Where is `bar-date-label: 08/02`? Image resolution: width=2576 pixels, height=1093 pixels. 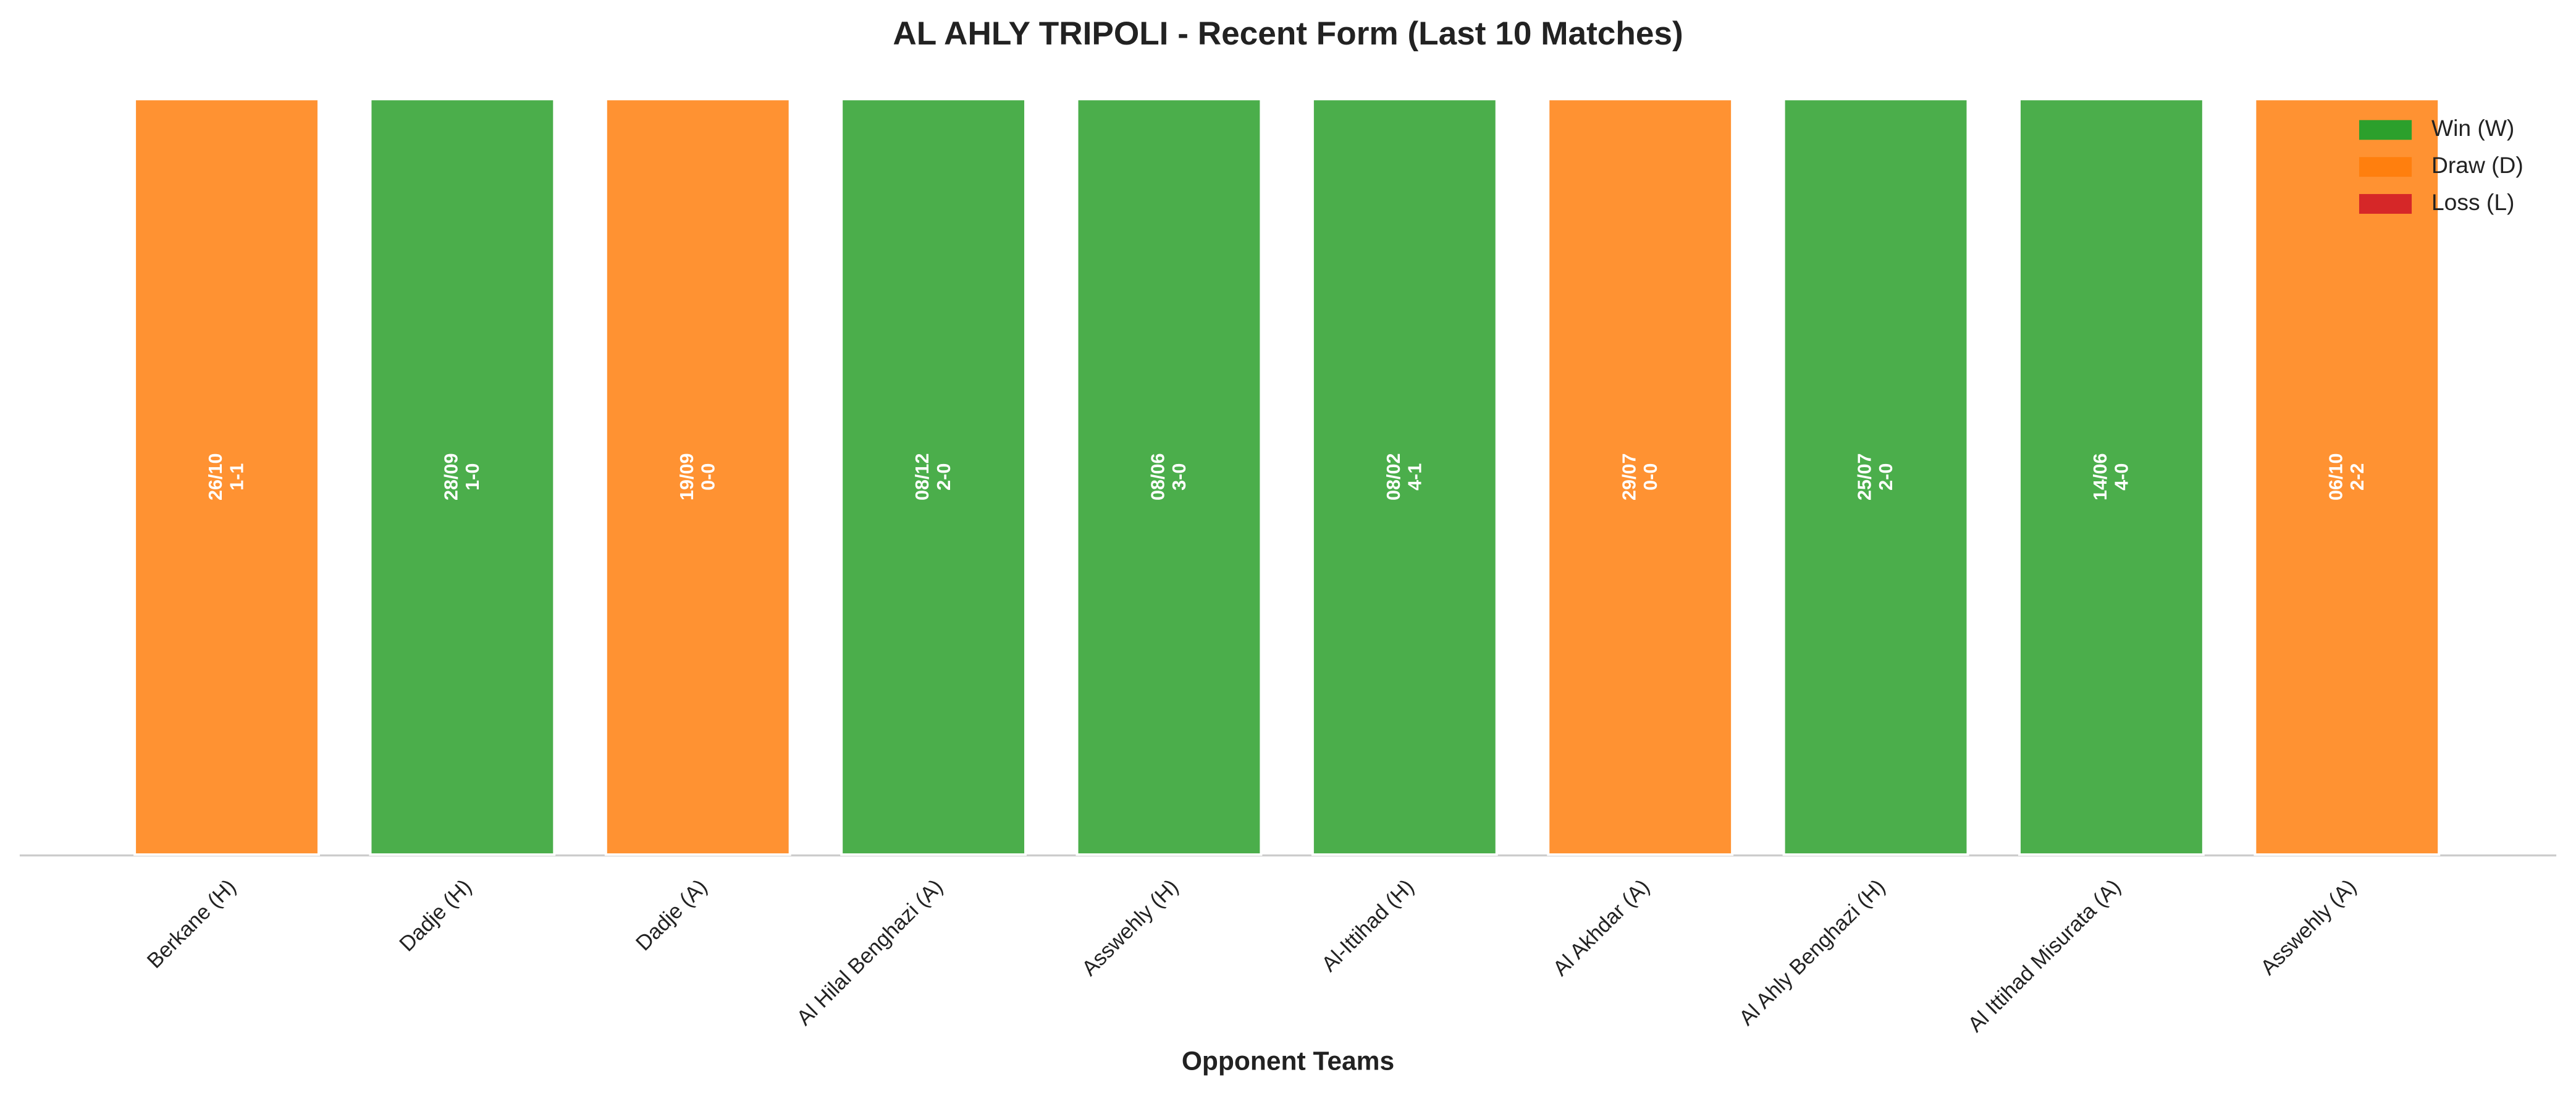 bar-date-label: 08/02 is located at coordinates (1393, 477).